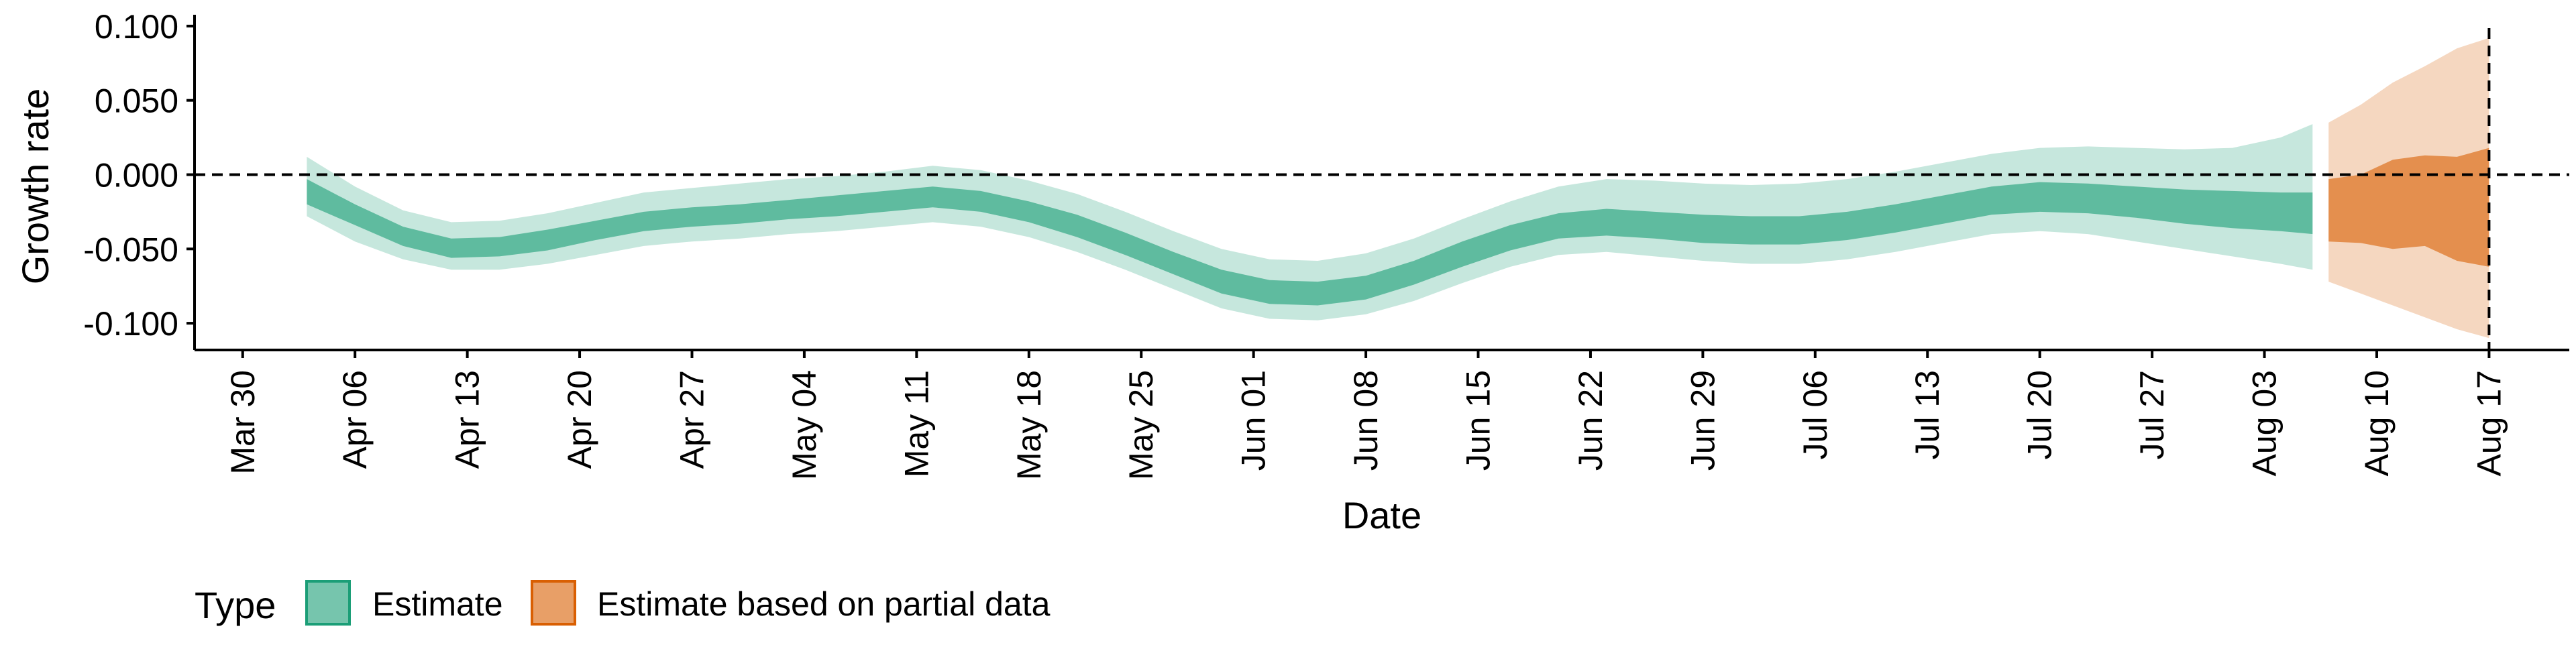 Image resolution: width=2576 pixels, height=647 pixels. What do you see at coordinates (130, 249) in the screenshot?
I see `y-tick-label: -0.050` at bounding box center [130, 249].